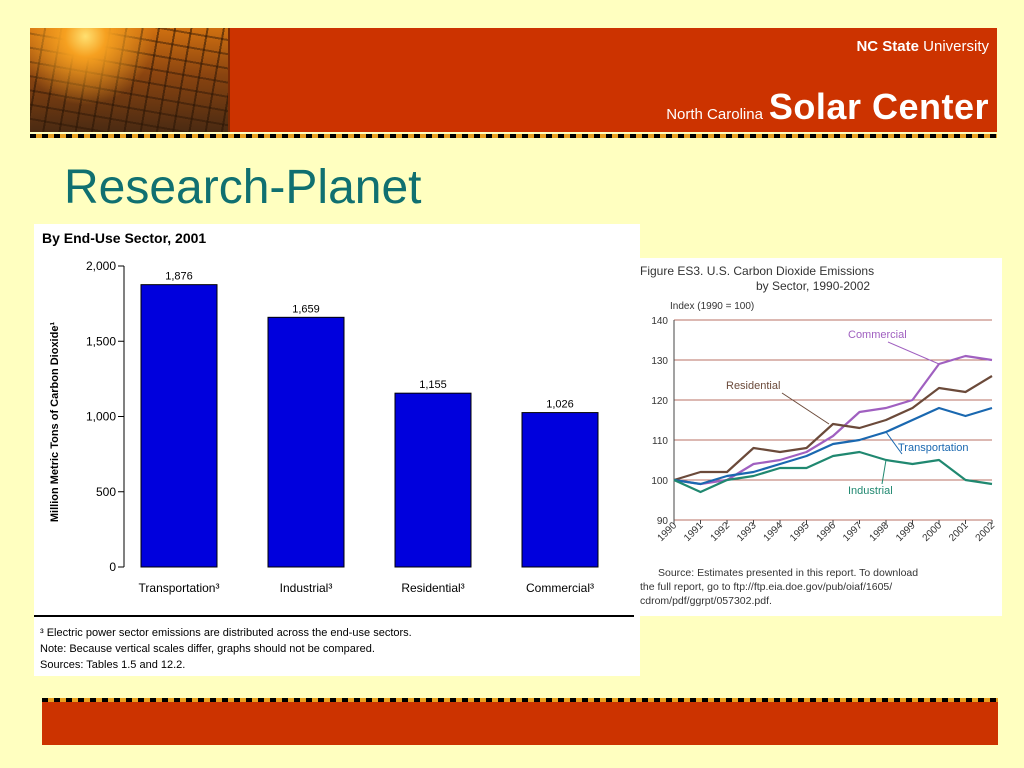 The image size is (1024, 768). Describe the element at coordinates (659, 361) in the screenshot. I see `line-y-tick-label: 130` at that location.